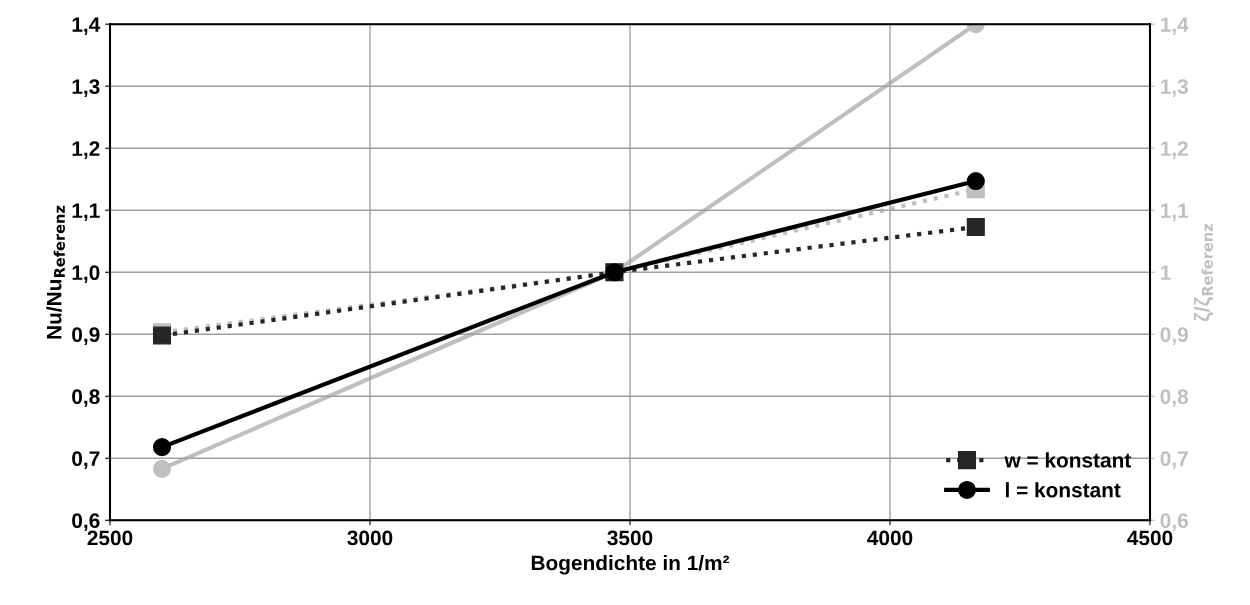 The image size is (1250, 605). I want to click on y2-tick-label: 1,1, so click(1175, 212).